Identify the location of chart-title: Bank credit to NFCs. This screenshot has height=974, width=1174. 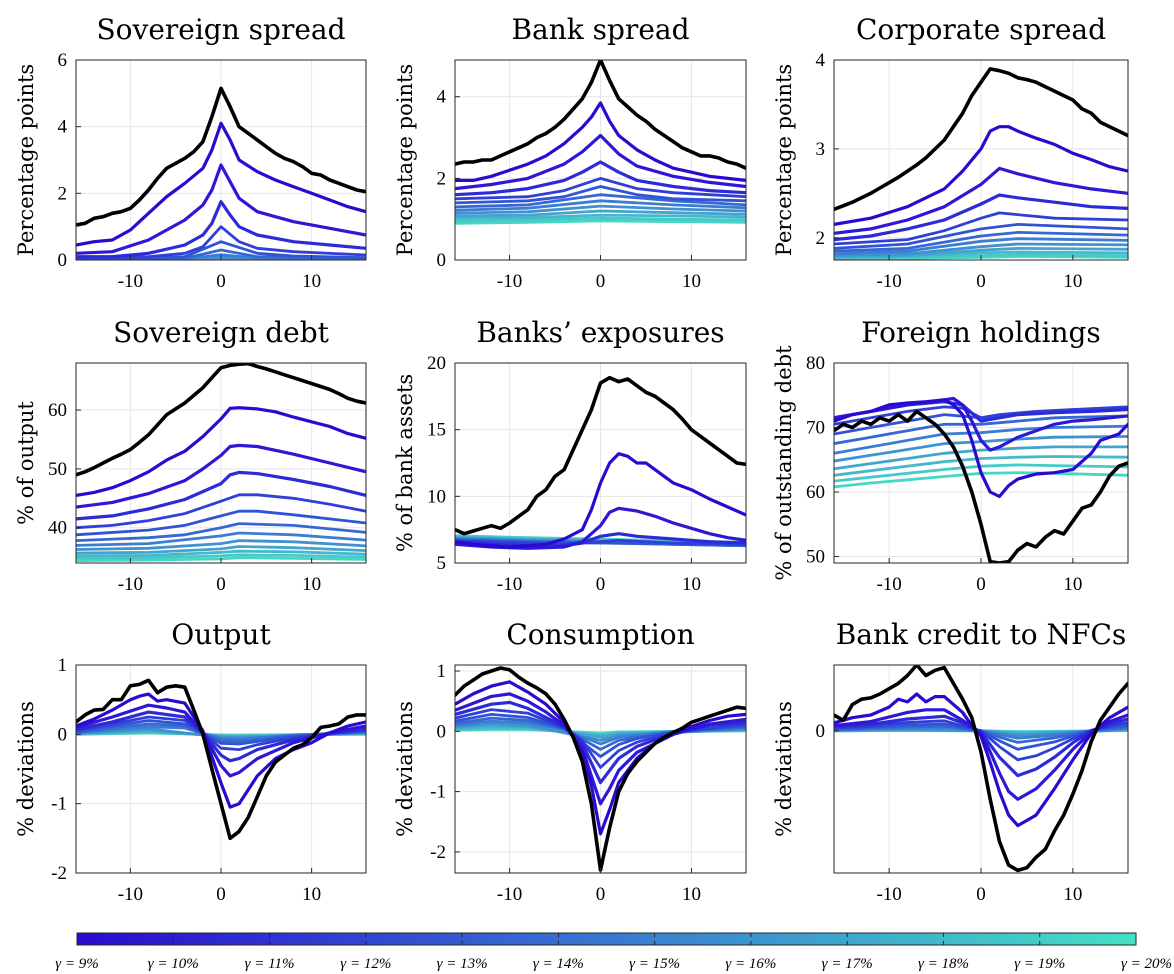
(981, 634).